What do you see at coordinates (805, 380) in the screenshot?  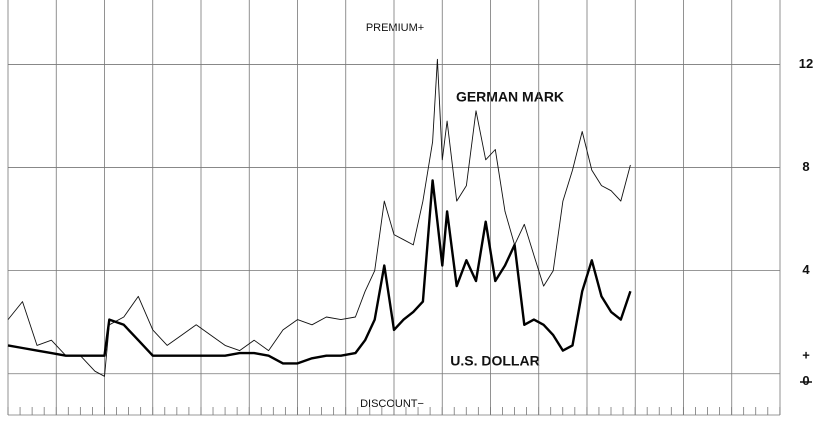 I see `y-tick-label: 0` at bounding box center [805, 380].